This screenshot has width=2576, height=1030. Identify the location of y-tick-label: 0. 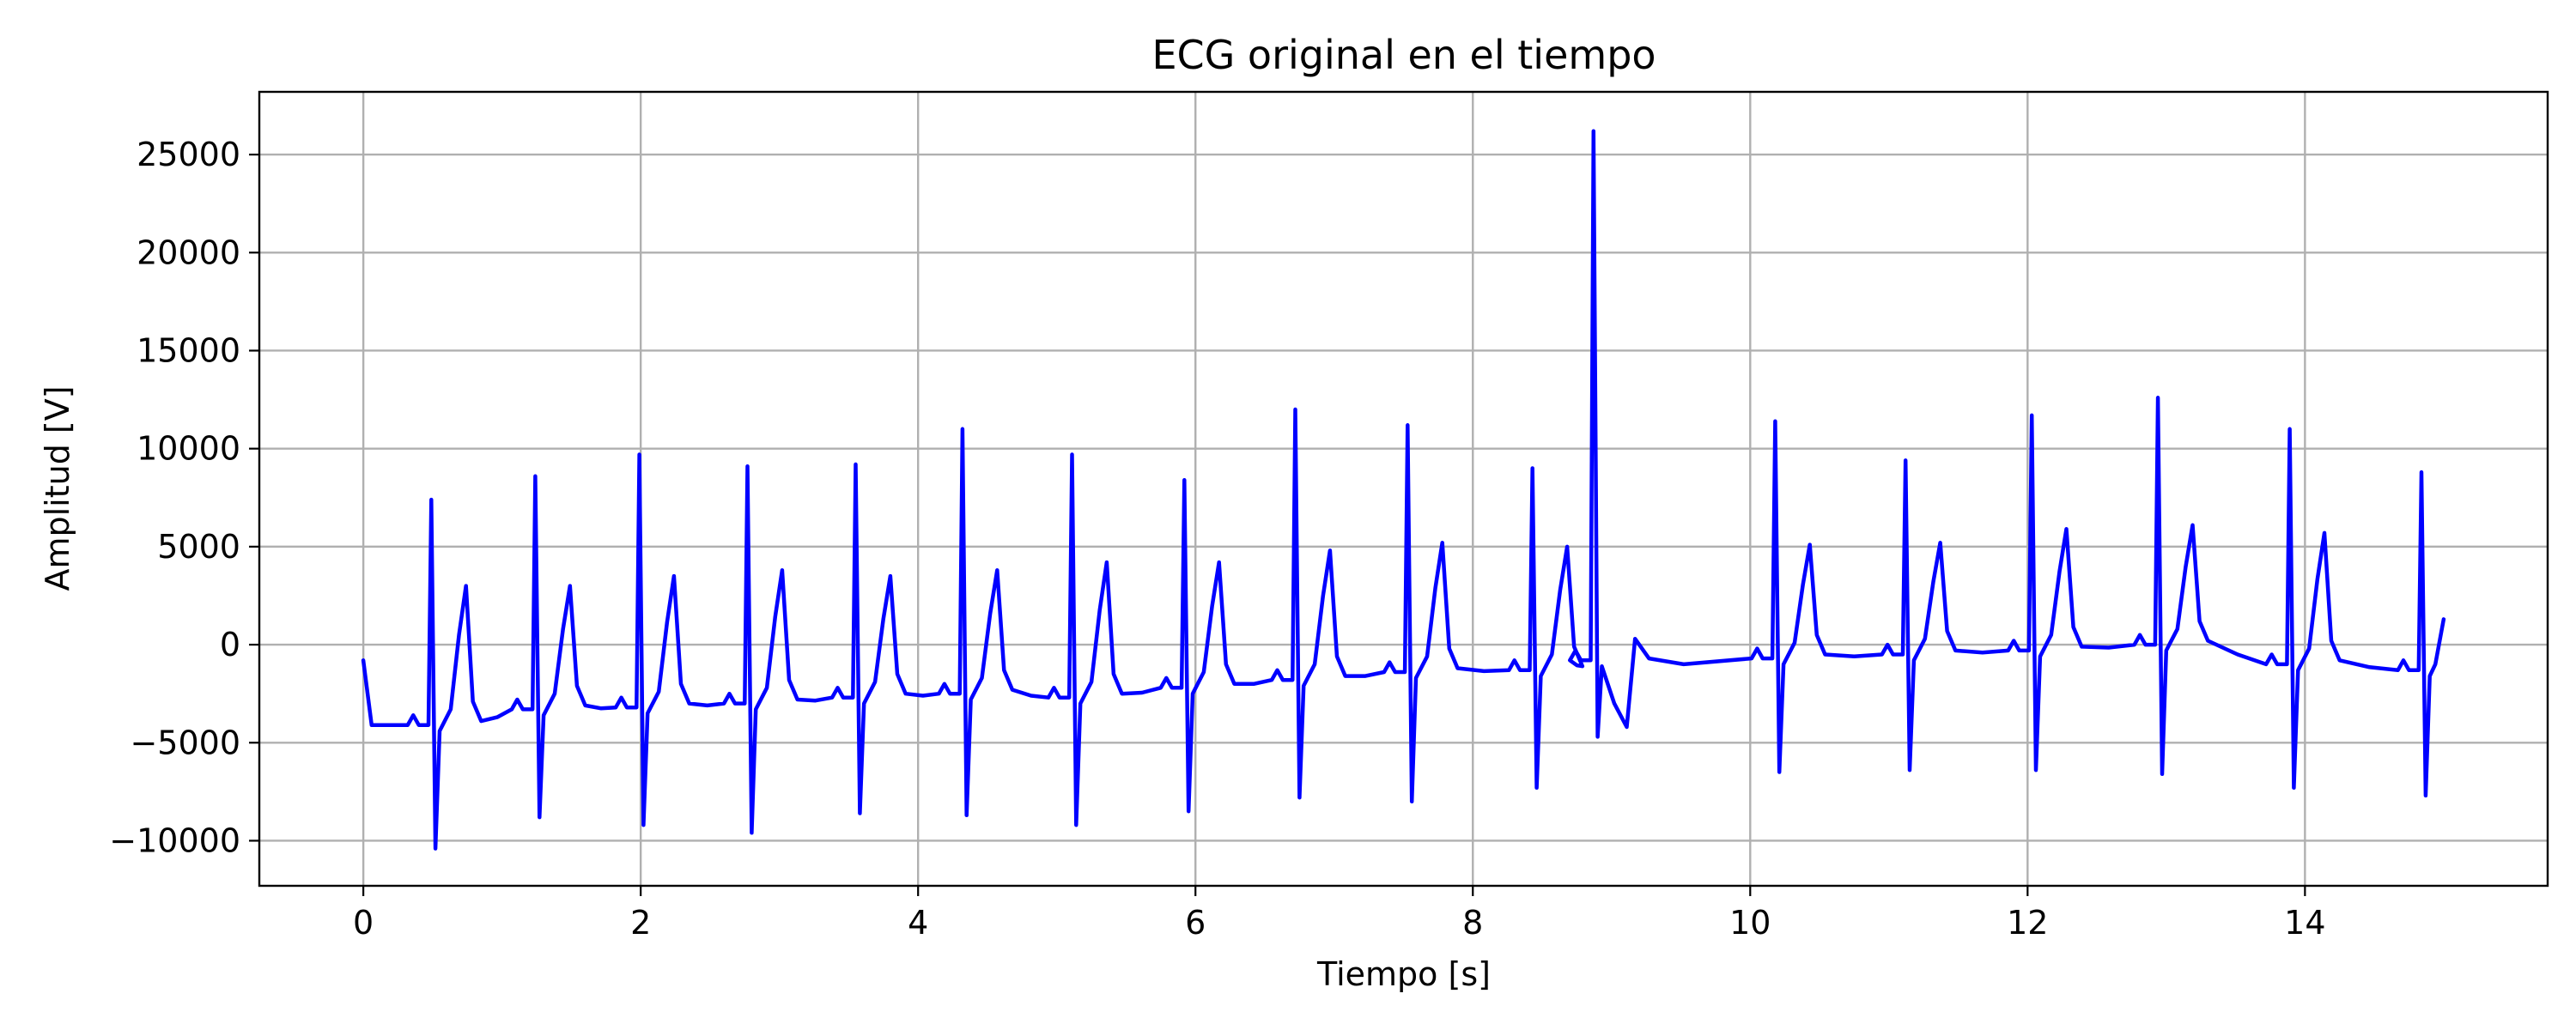
(230, 644).